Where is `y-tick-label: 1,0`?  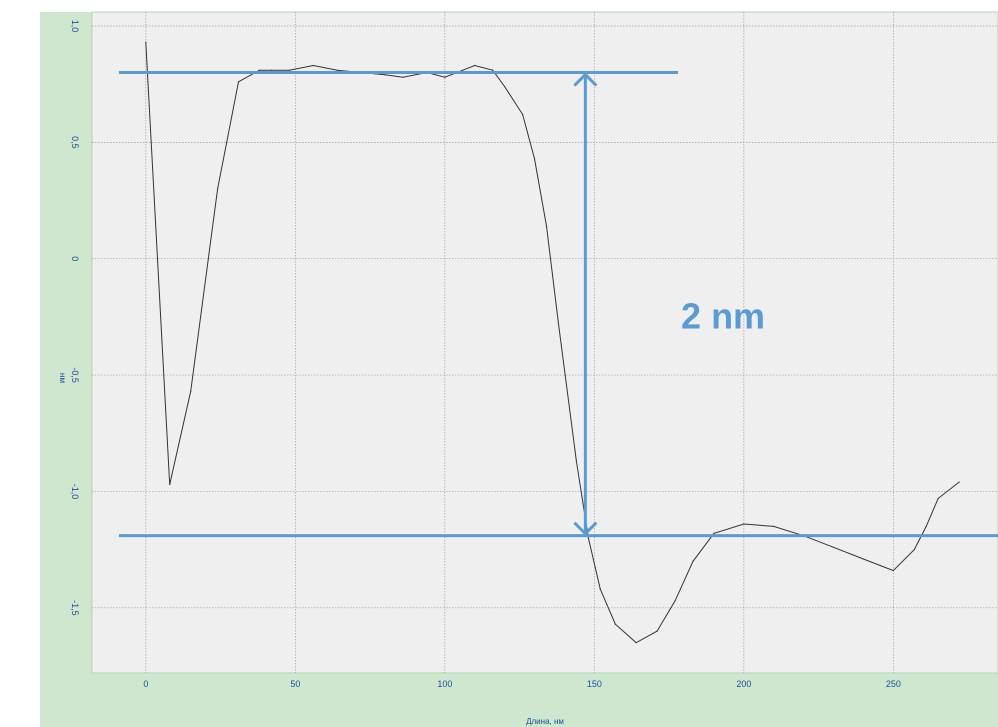 y-tick-label: 1,0 is located at coordinates (75, 26).